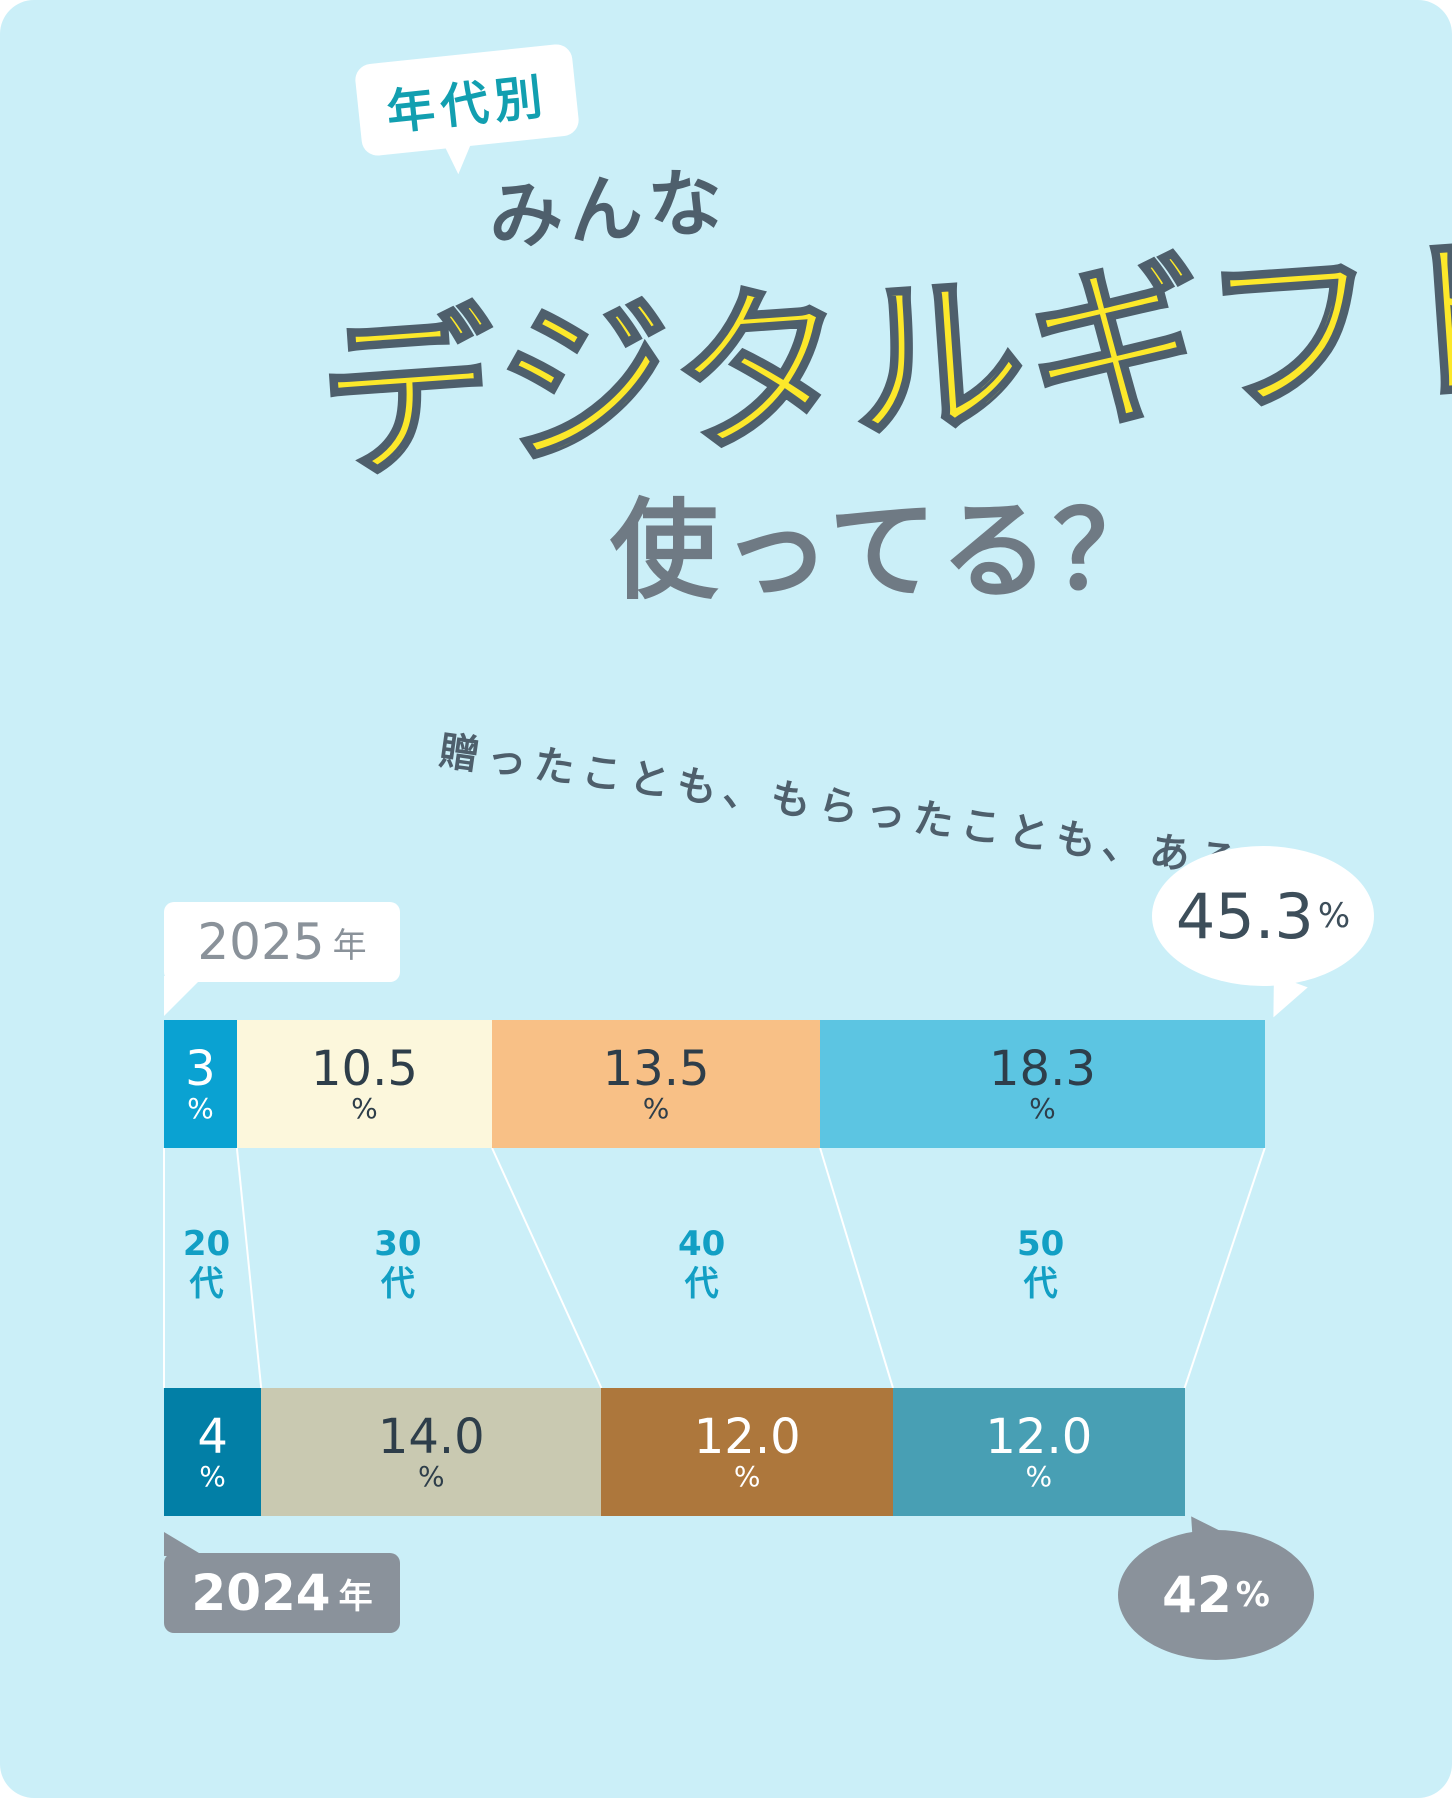 Image resolution: width=1452 pixels, height=1798 pixels. What do you see at coordinates (206, 1284) in the screenshot?
I see `age-label-20-unit: 代` at bounding box center [206, 1284].